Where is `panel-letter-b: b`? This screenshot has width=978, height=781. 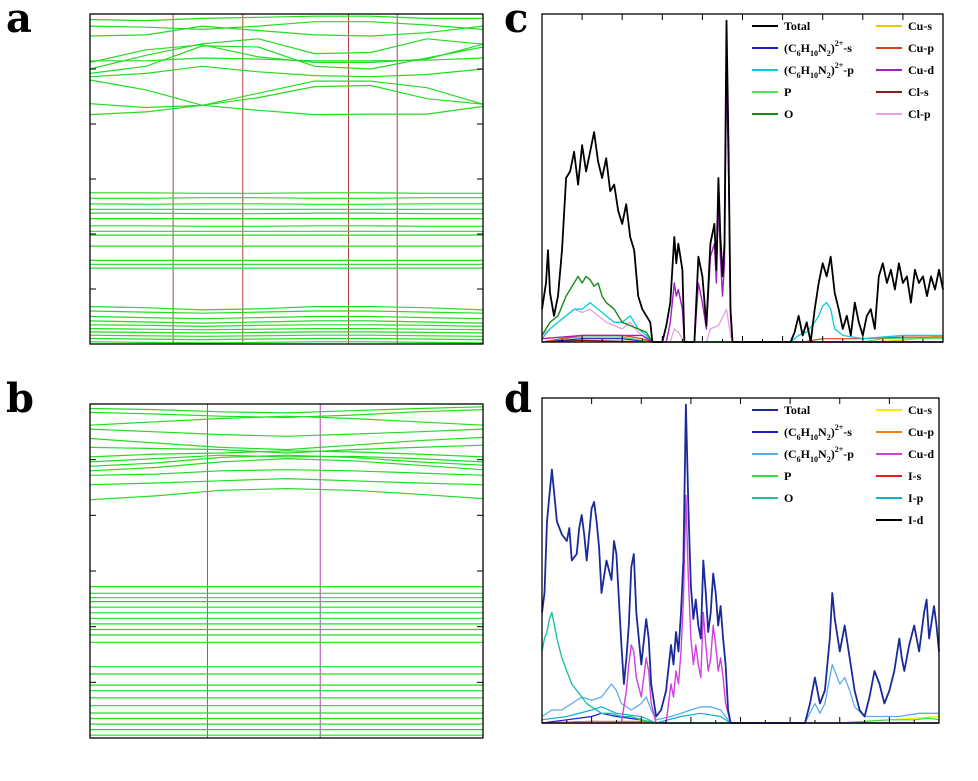 panel-letter-b: b is located at coordinates (20, 398).